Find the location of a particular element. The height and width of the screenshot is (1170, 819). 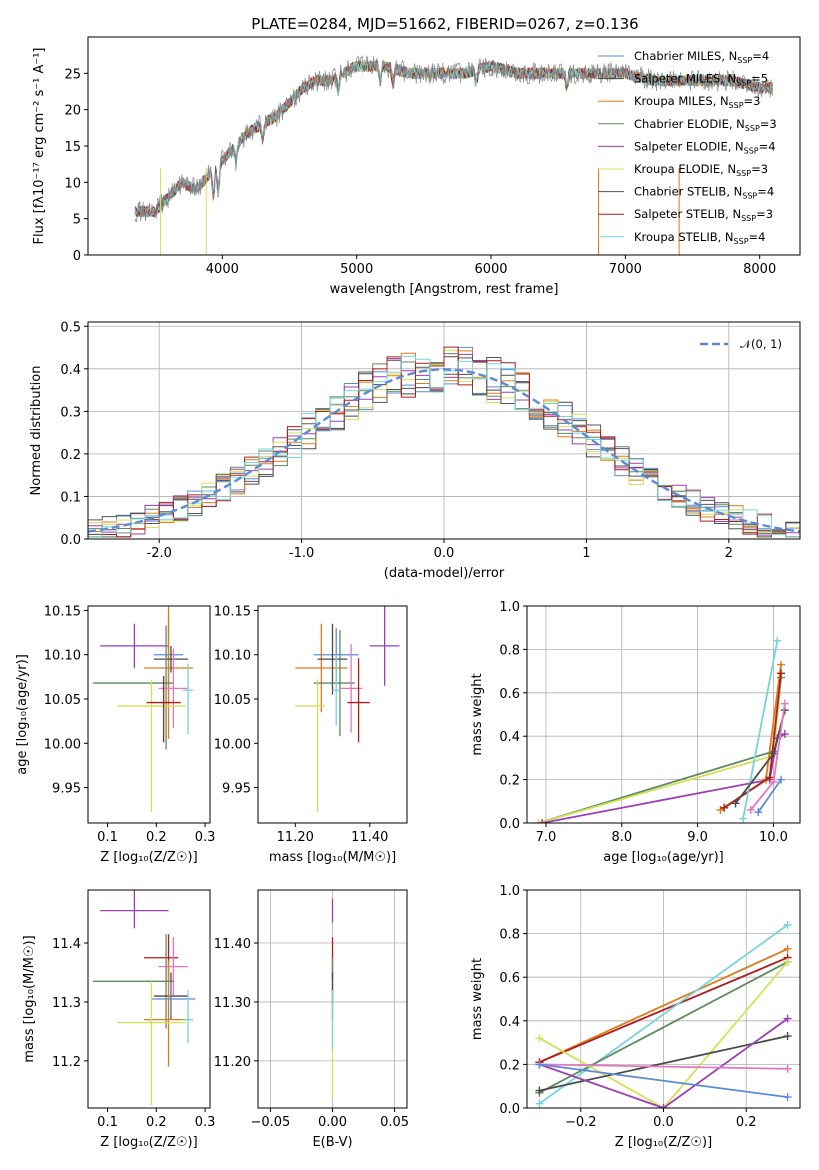

xtick-label-3: 10.0 is located at coordinates (773, 837).